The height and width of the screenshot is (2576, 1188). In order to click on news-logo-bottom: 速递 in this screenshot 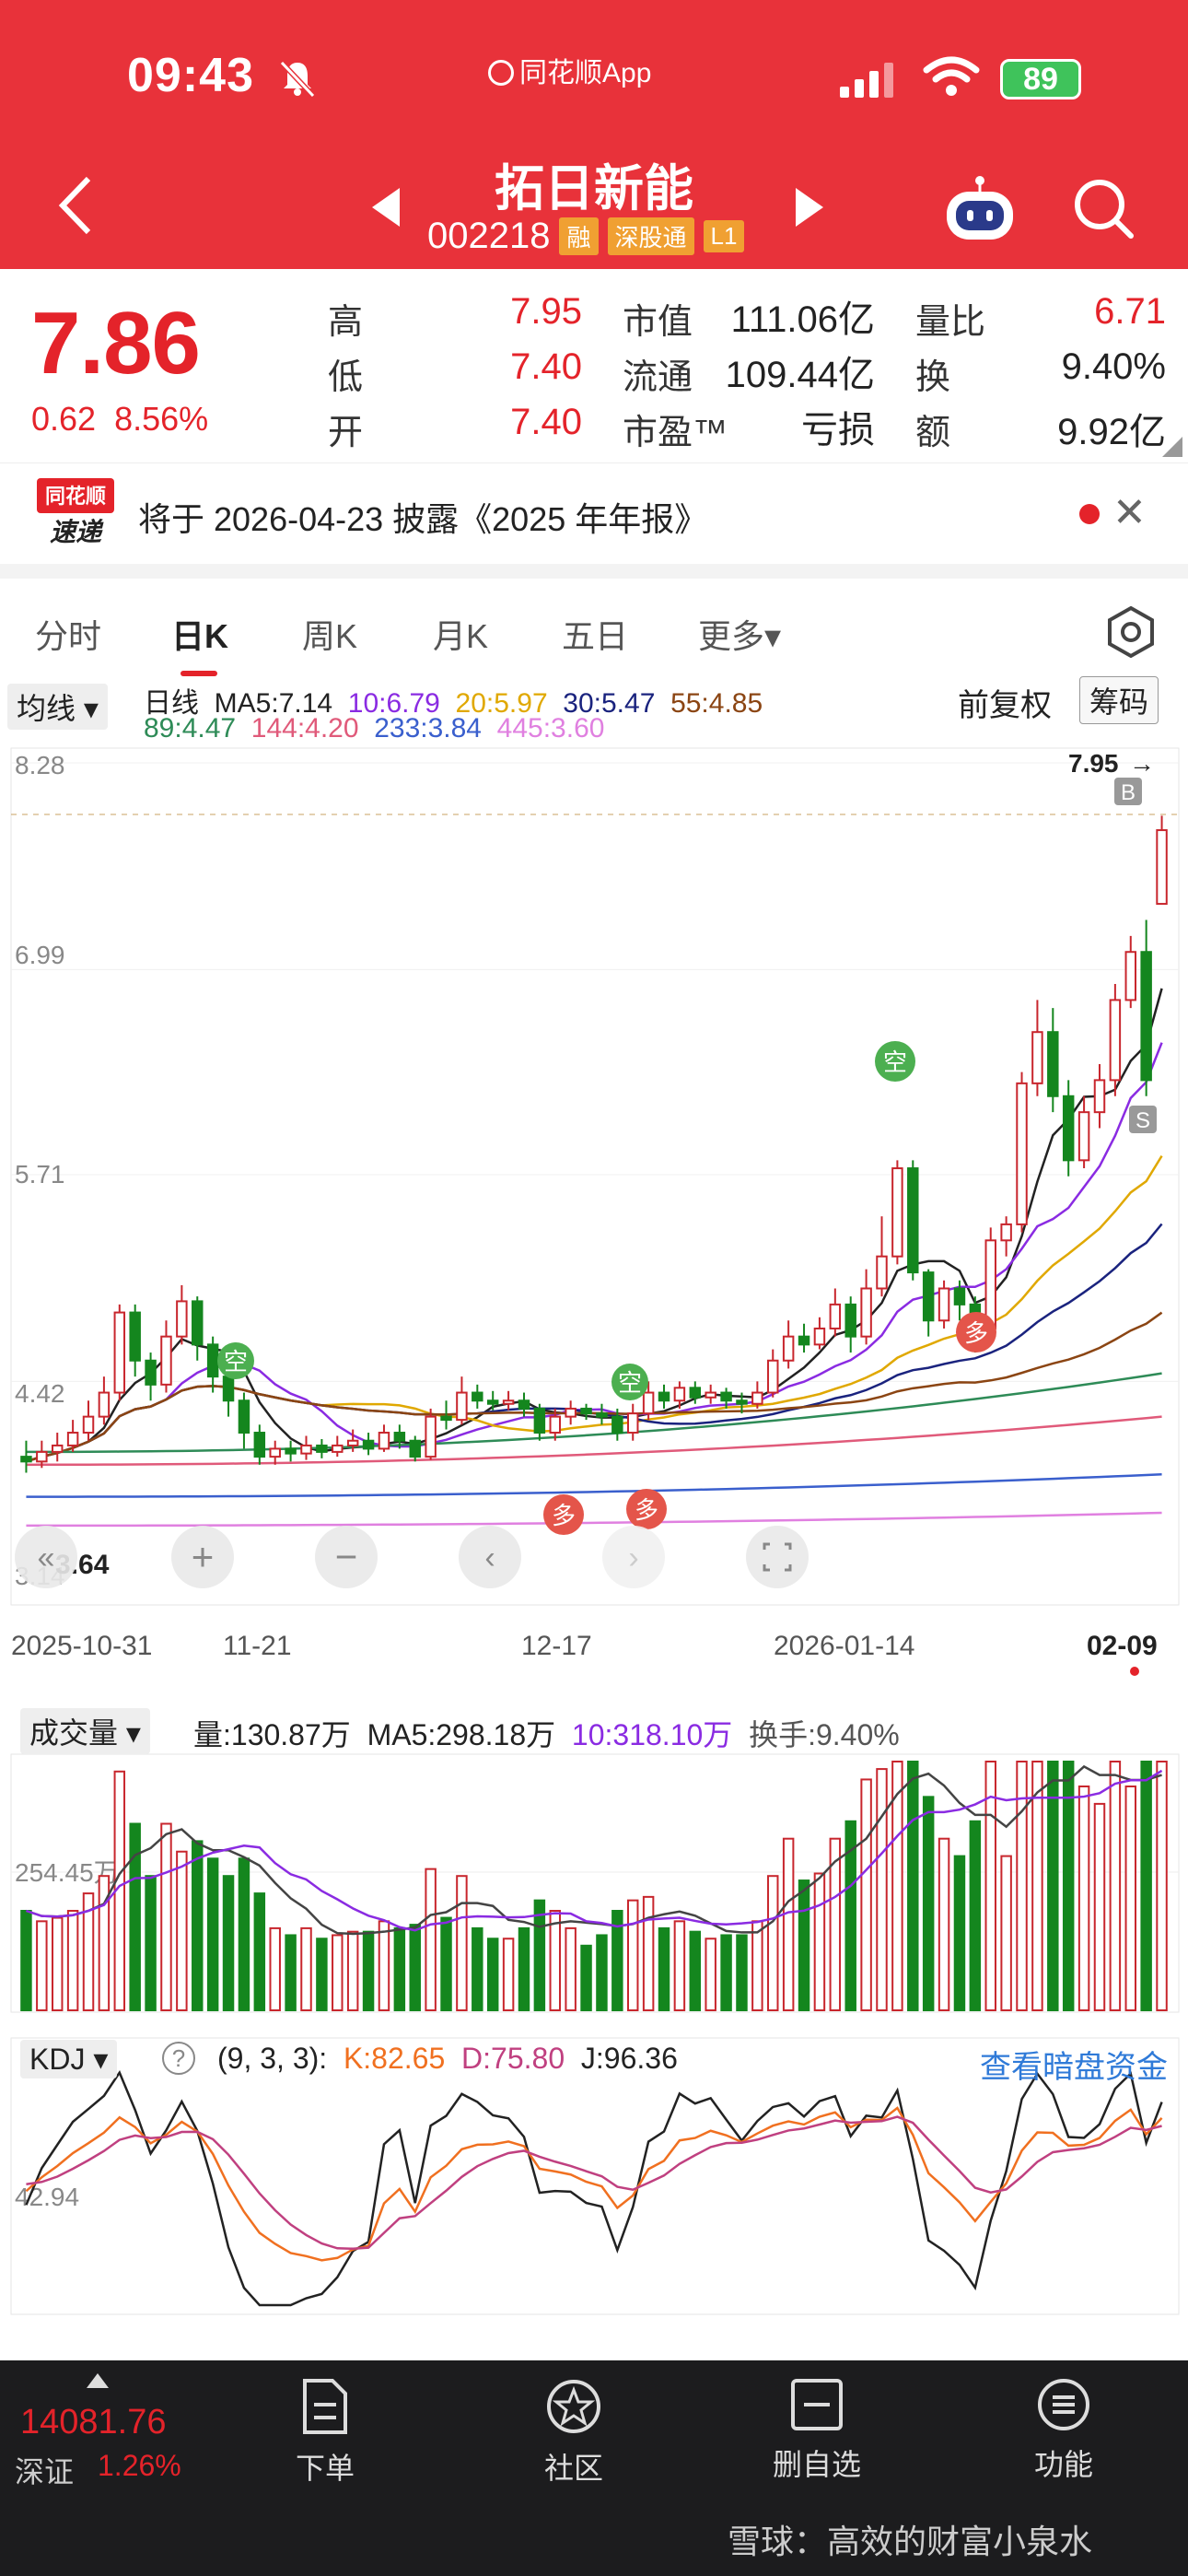, I will do `click(77, 532)`.